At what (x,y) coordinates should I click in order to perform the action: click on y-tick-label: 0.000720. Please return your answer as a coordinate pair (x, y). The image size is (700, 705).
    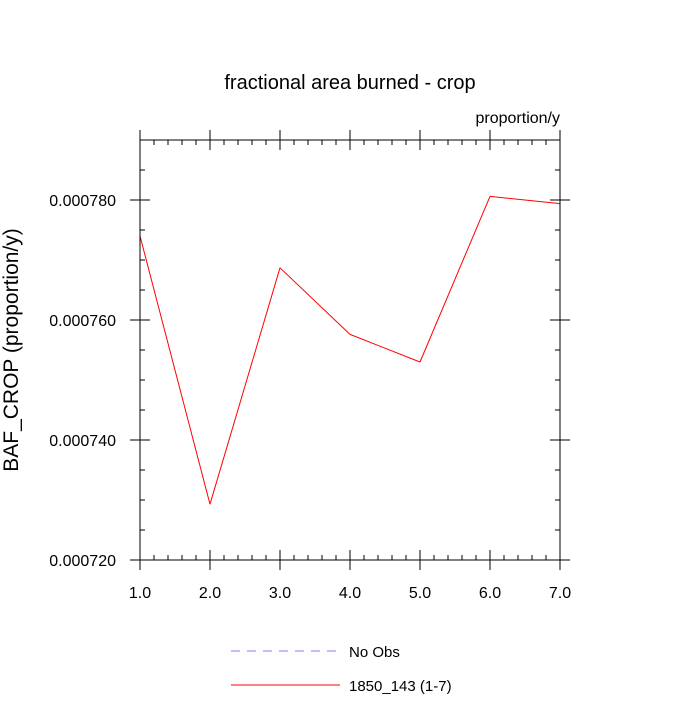
    Looking at the image, I should click on (82, 561).